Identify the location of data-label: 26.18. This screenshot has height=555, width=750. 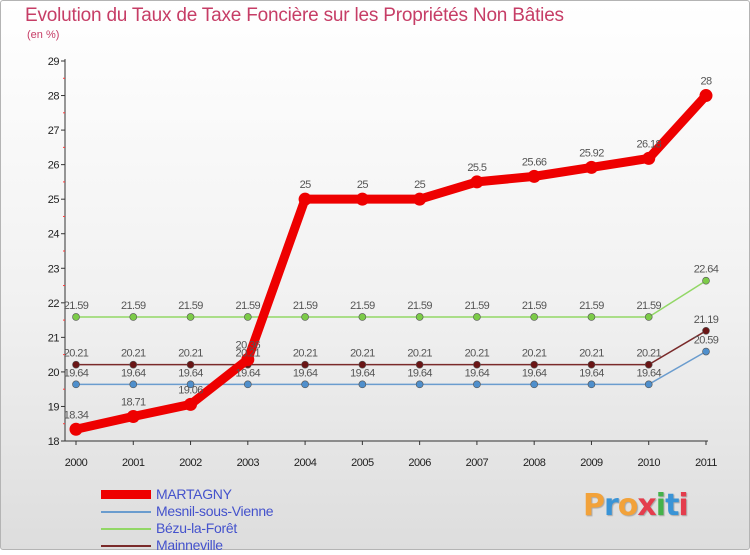
(648, 144).